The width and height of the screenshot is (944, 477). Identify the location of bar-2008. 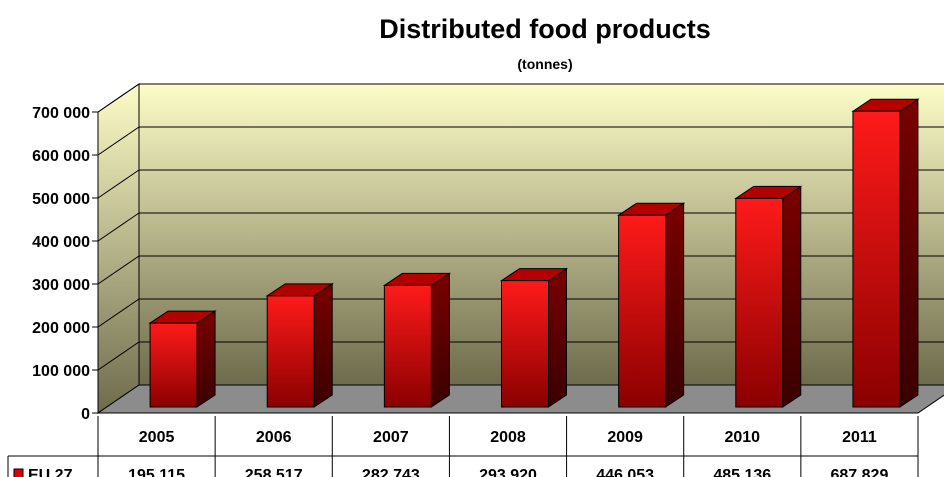
(534, 337).